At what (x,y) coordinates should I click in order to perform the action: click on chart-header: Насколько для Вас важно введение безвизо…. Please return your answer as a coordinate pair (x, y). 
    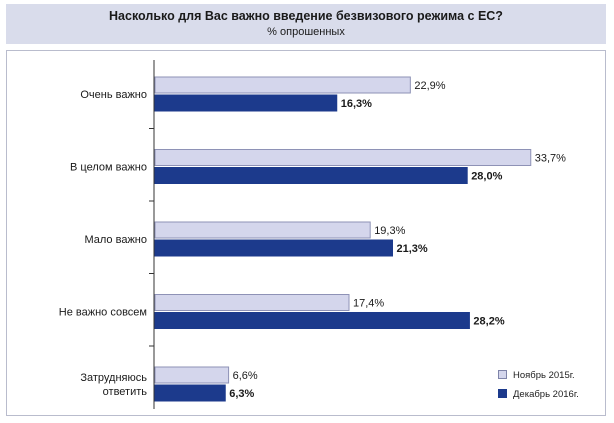
    Looking at the image, I should click on (306, 24).